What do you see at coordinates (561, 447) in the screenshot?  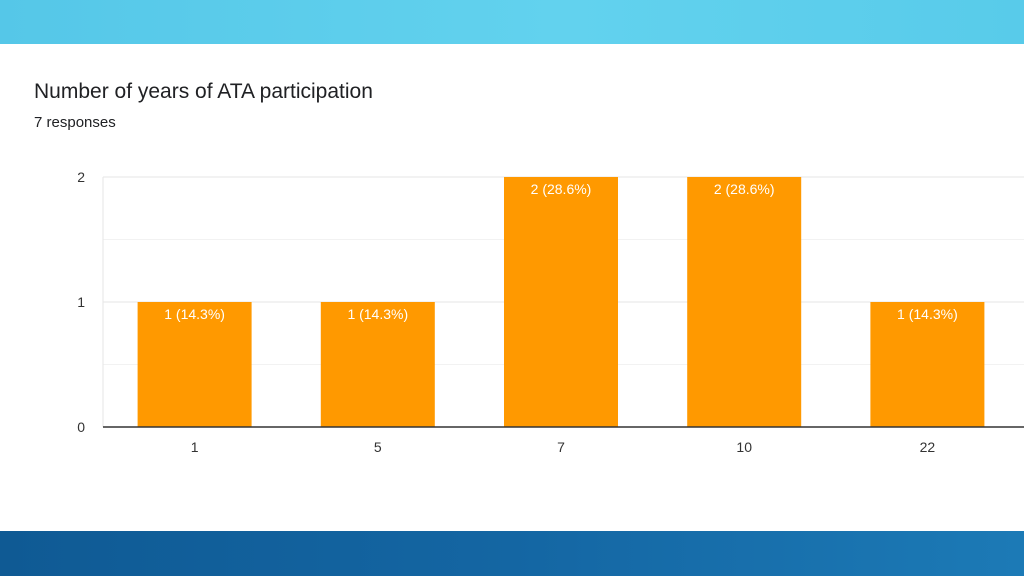 I see `x-tick-label: 7` at bounding box center [561, 447].